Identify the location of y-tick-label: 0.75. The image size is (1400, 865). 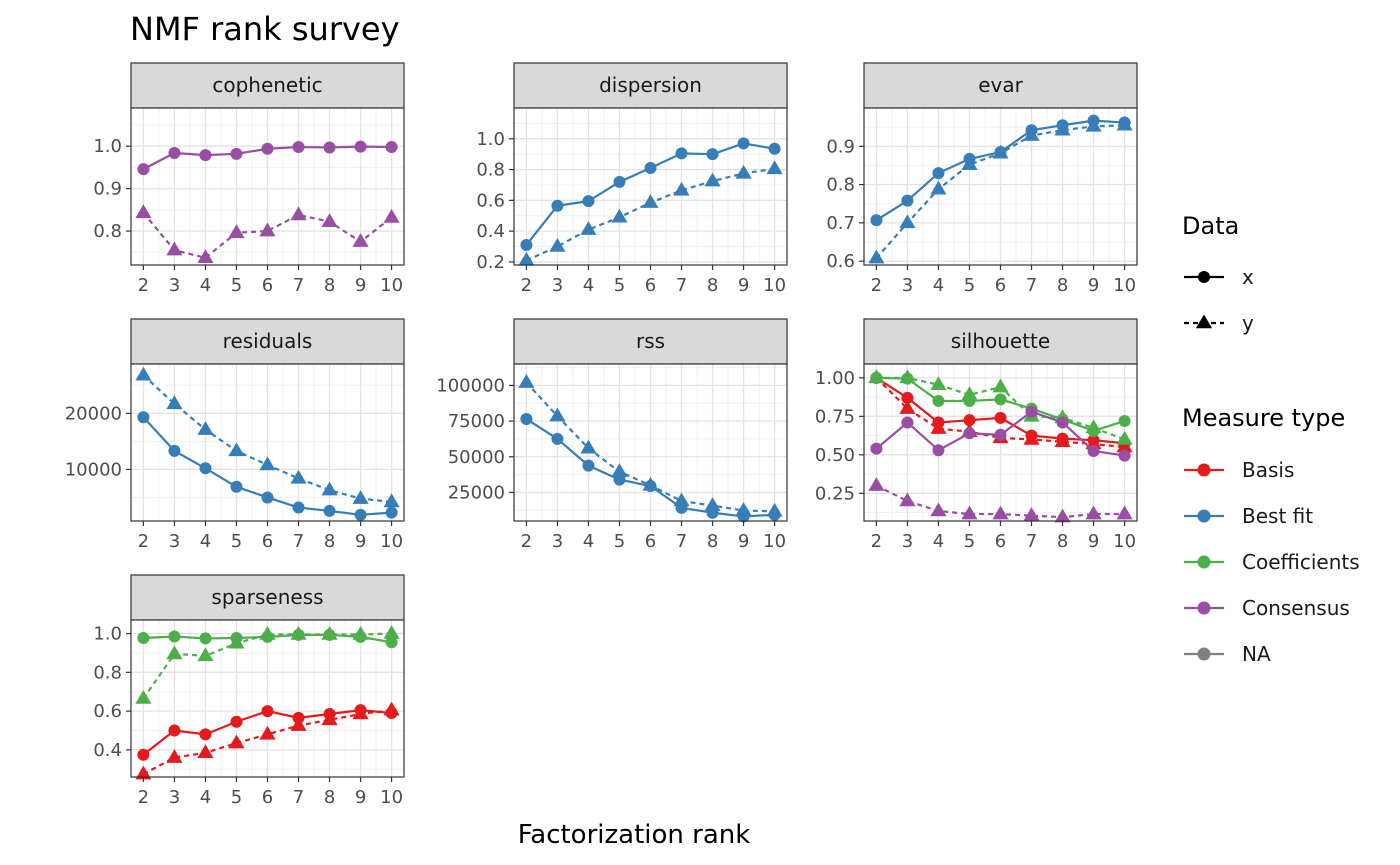
(835, 416).